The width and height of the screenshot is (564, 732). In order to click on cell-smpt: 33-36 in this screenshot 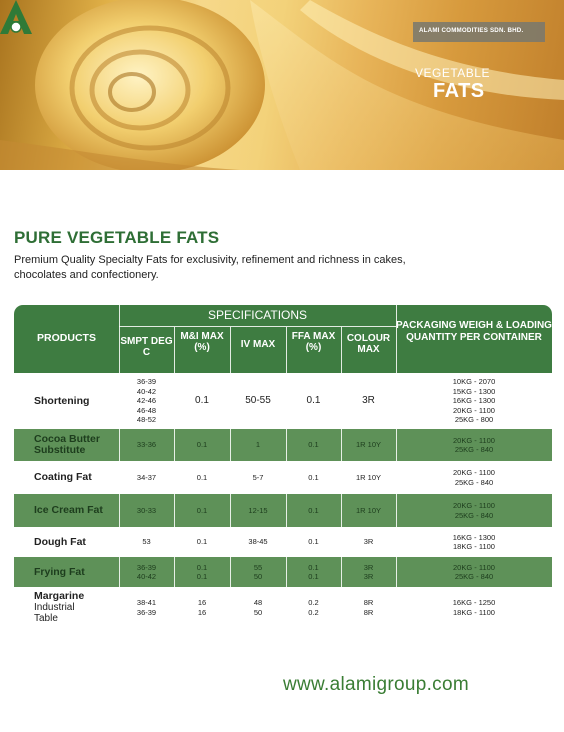, I will do `click(146, 445)`.